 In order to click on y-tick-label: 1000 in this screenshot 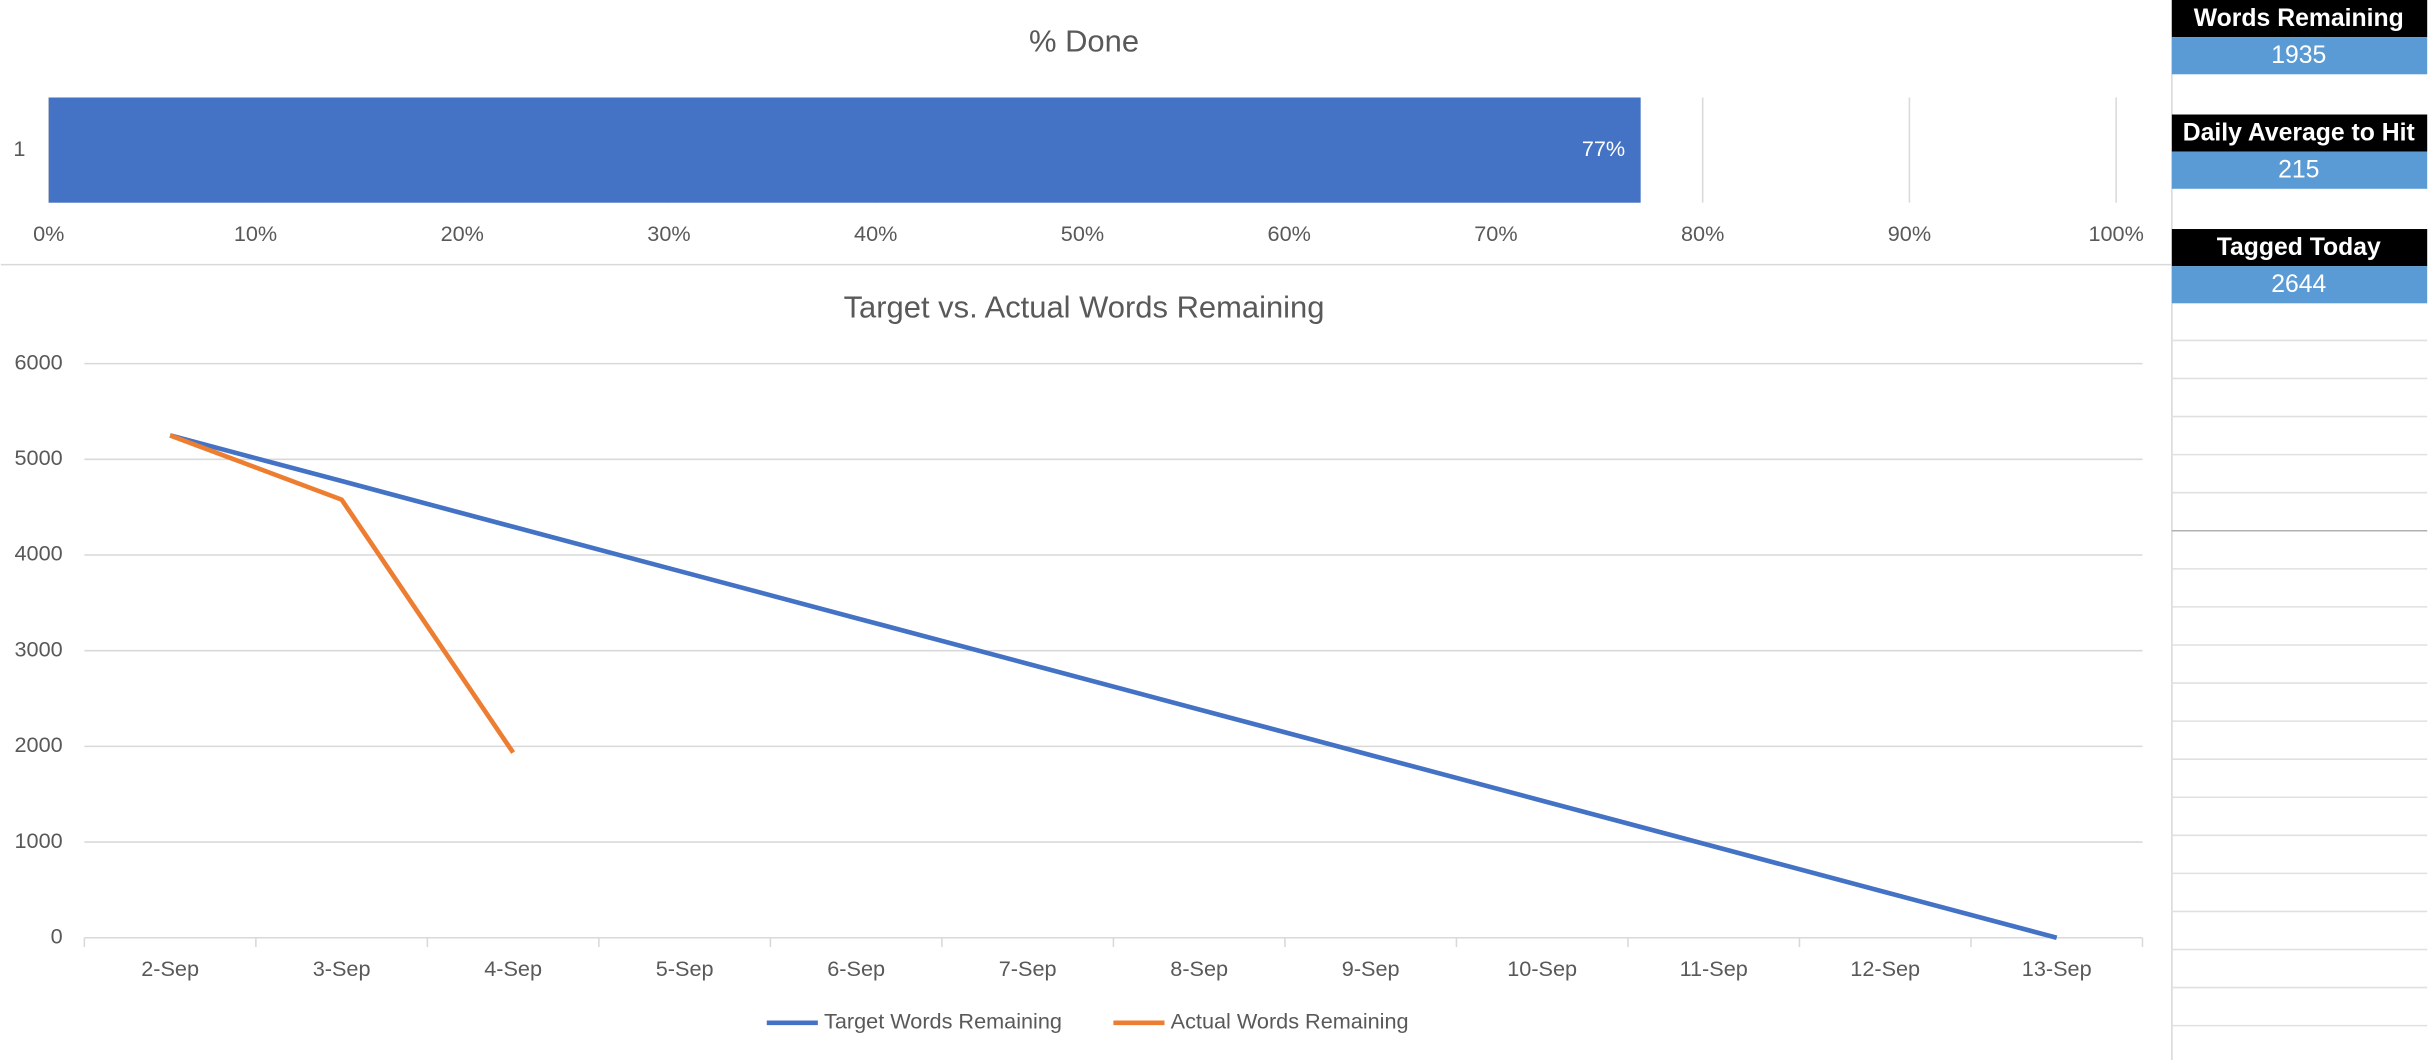, I will do `click(39, 840)`.